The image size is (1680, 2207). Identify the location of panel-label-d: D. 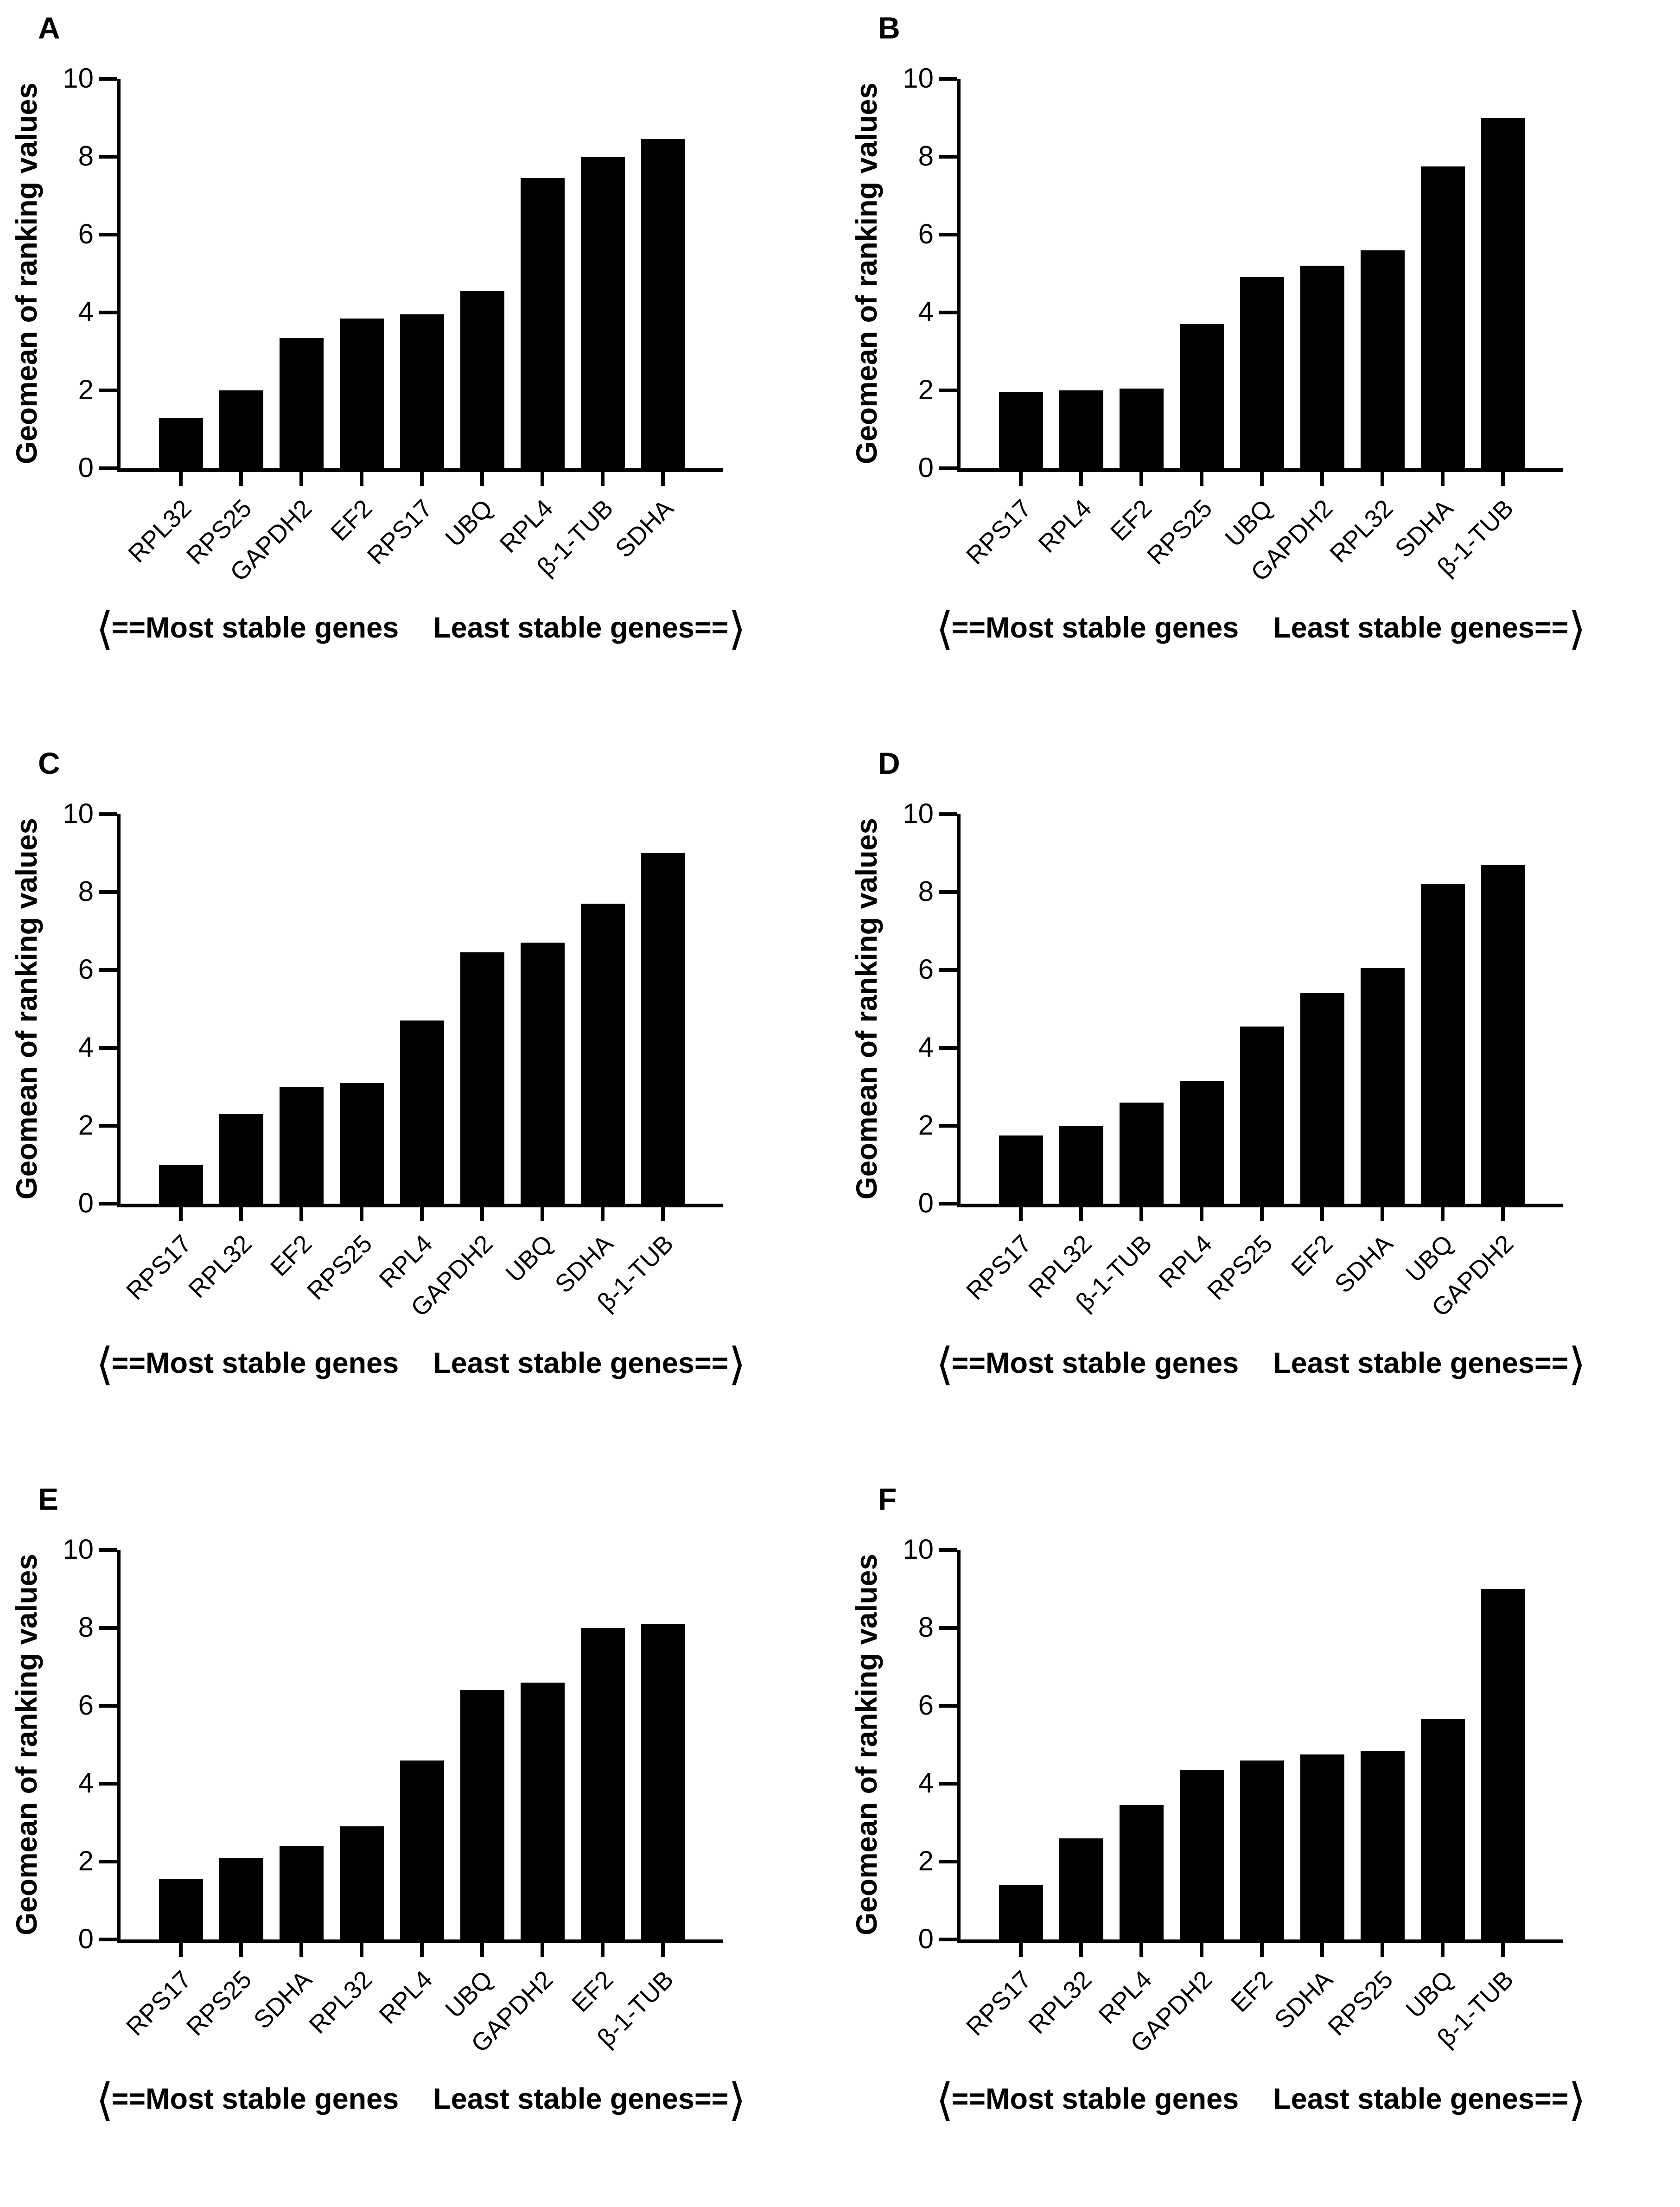
(889, 763).